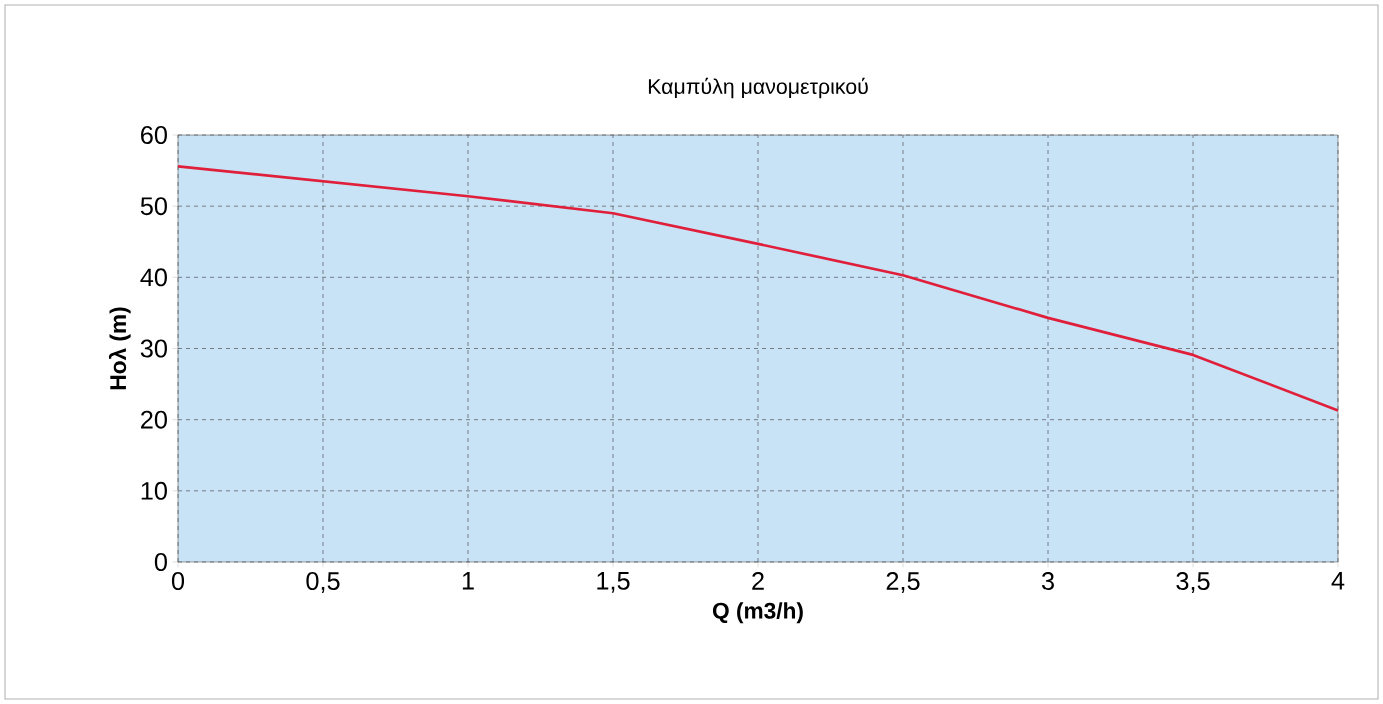 This screenshot has height=704, width=1383. What do you see at coordinates (757, 613) in the screenshot?
I see `x-axis-title: Q (m3/h)` at bounding box center [757, 613].